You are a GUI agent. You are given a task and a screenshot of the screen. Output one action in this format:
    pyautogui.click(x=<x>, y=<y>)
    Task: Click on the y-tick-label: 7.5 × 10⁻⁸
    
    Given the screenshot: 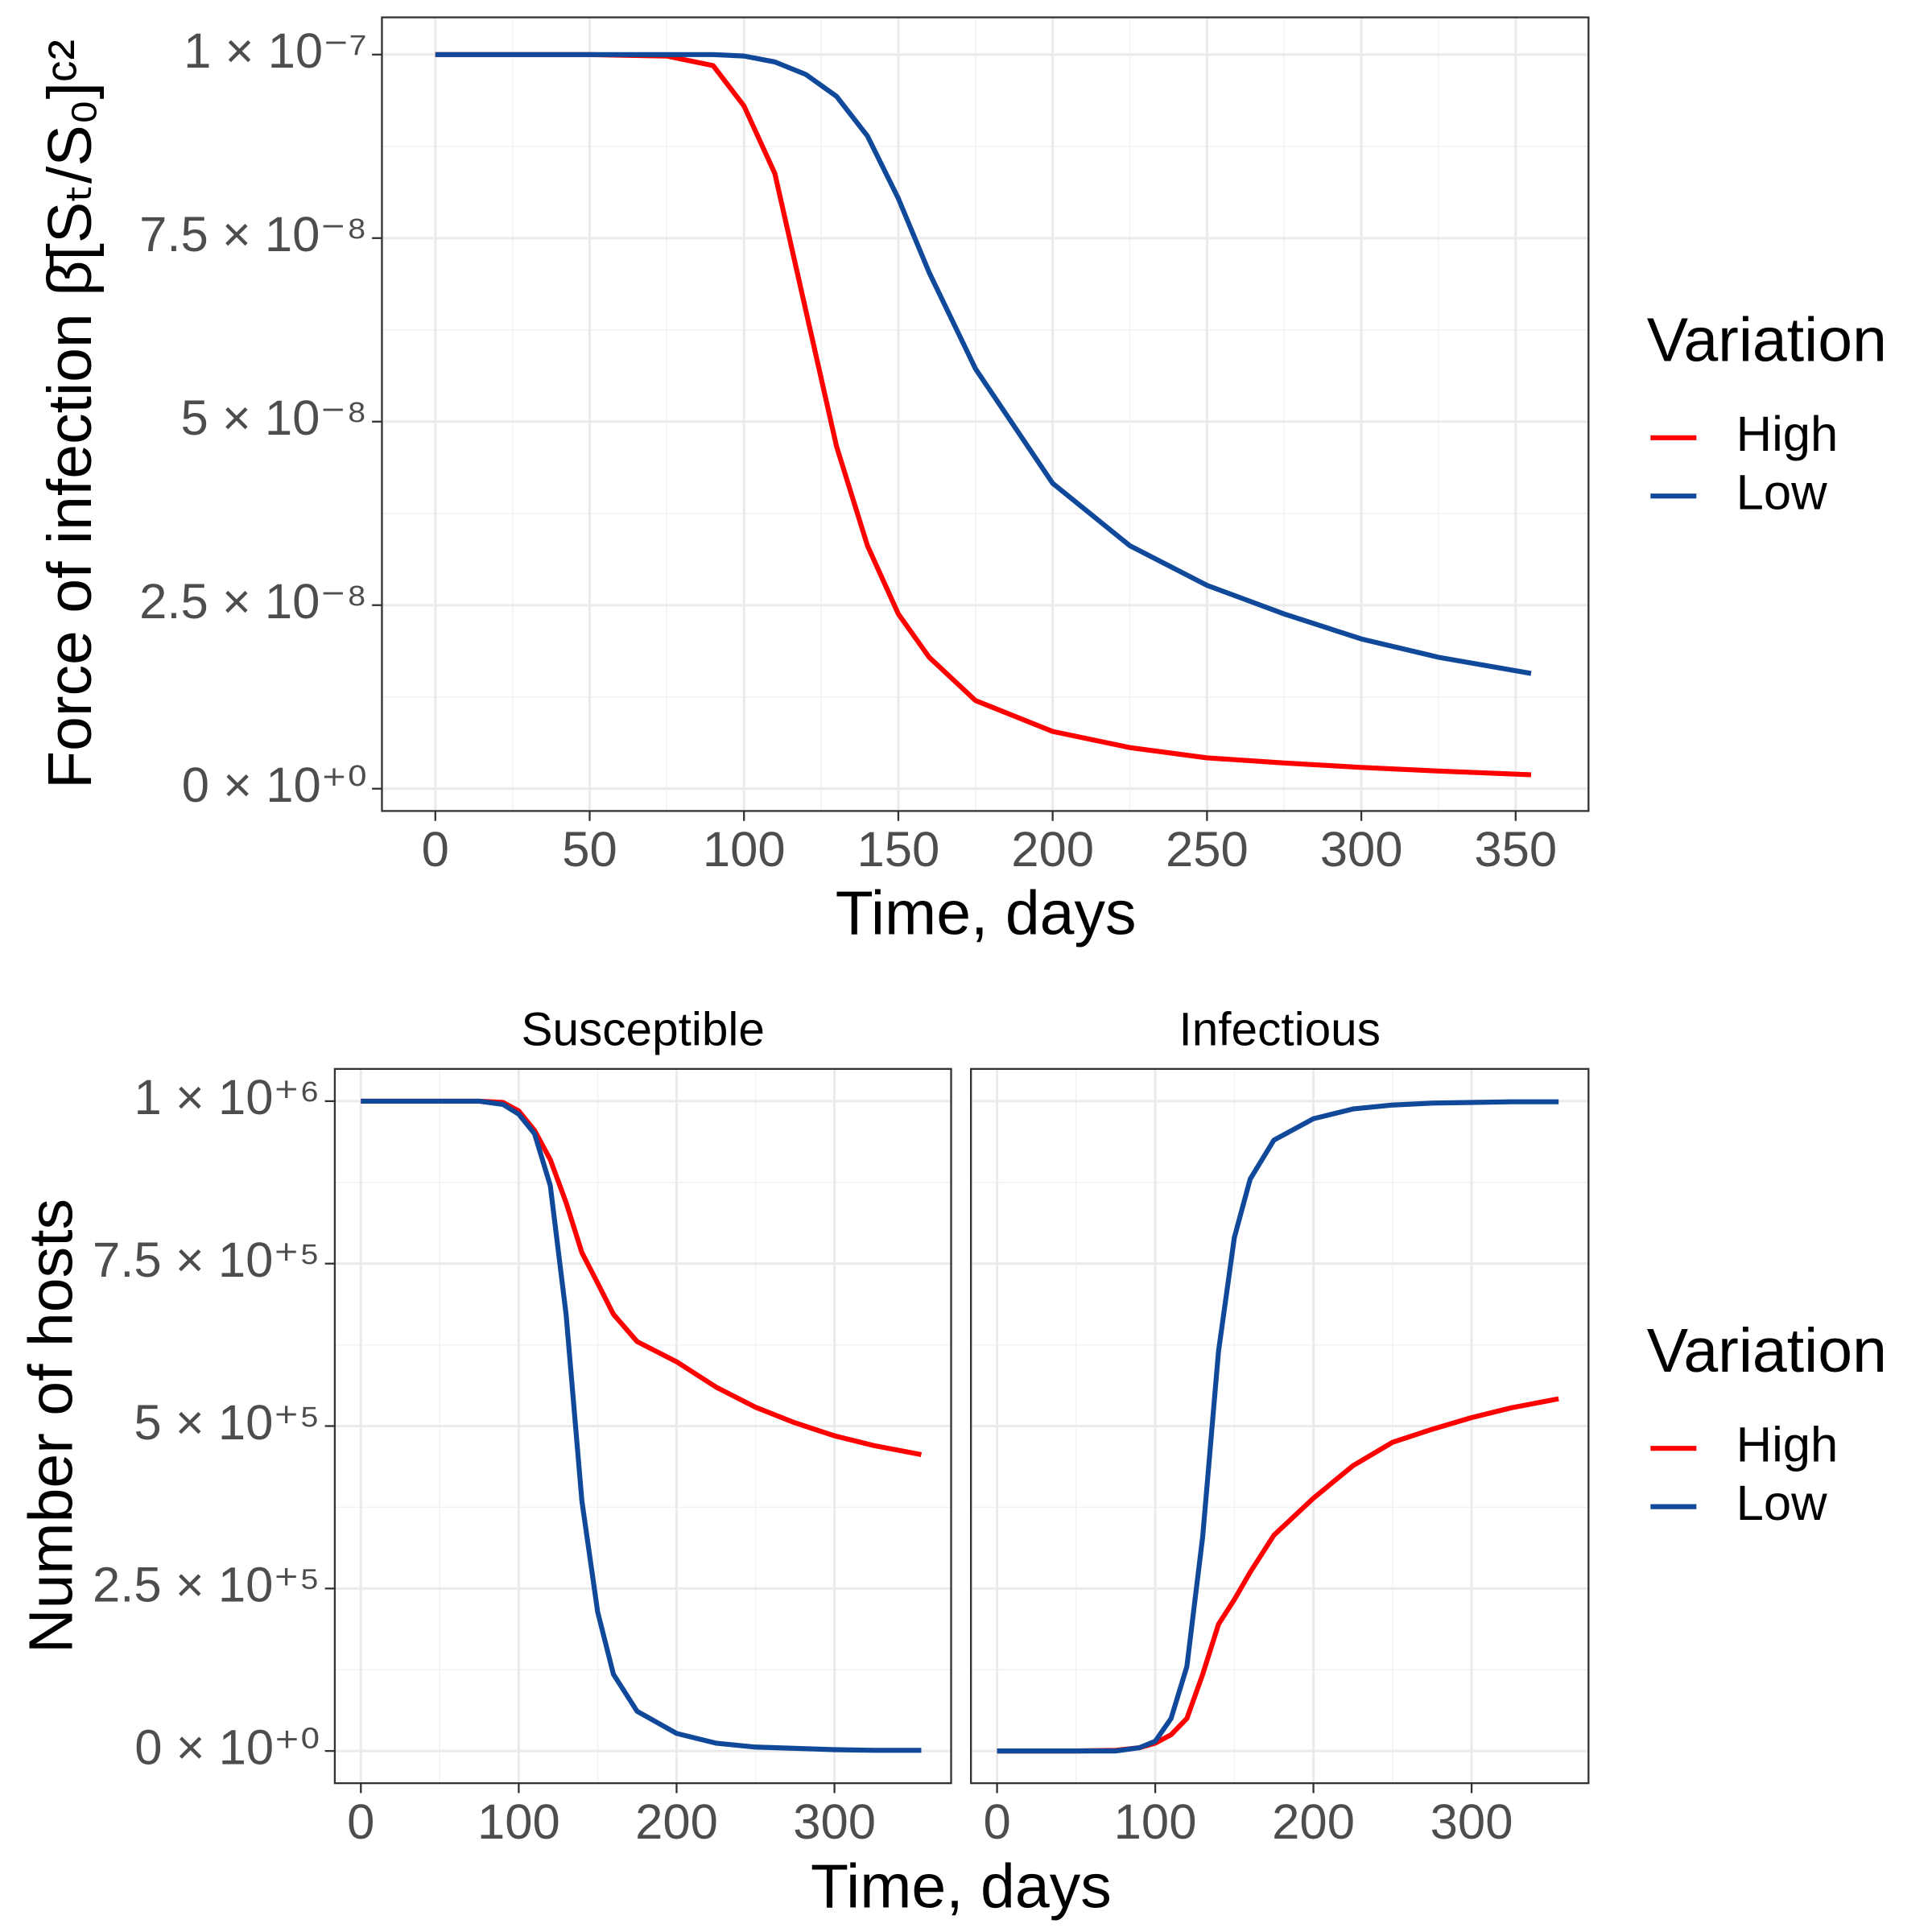 What is the action you would take?
    pyautogui.click(x=253, y=234)
    